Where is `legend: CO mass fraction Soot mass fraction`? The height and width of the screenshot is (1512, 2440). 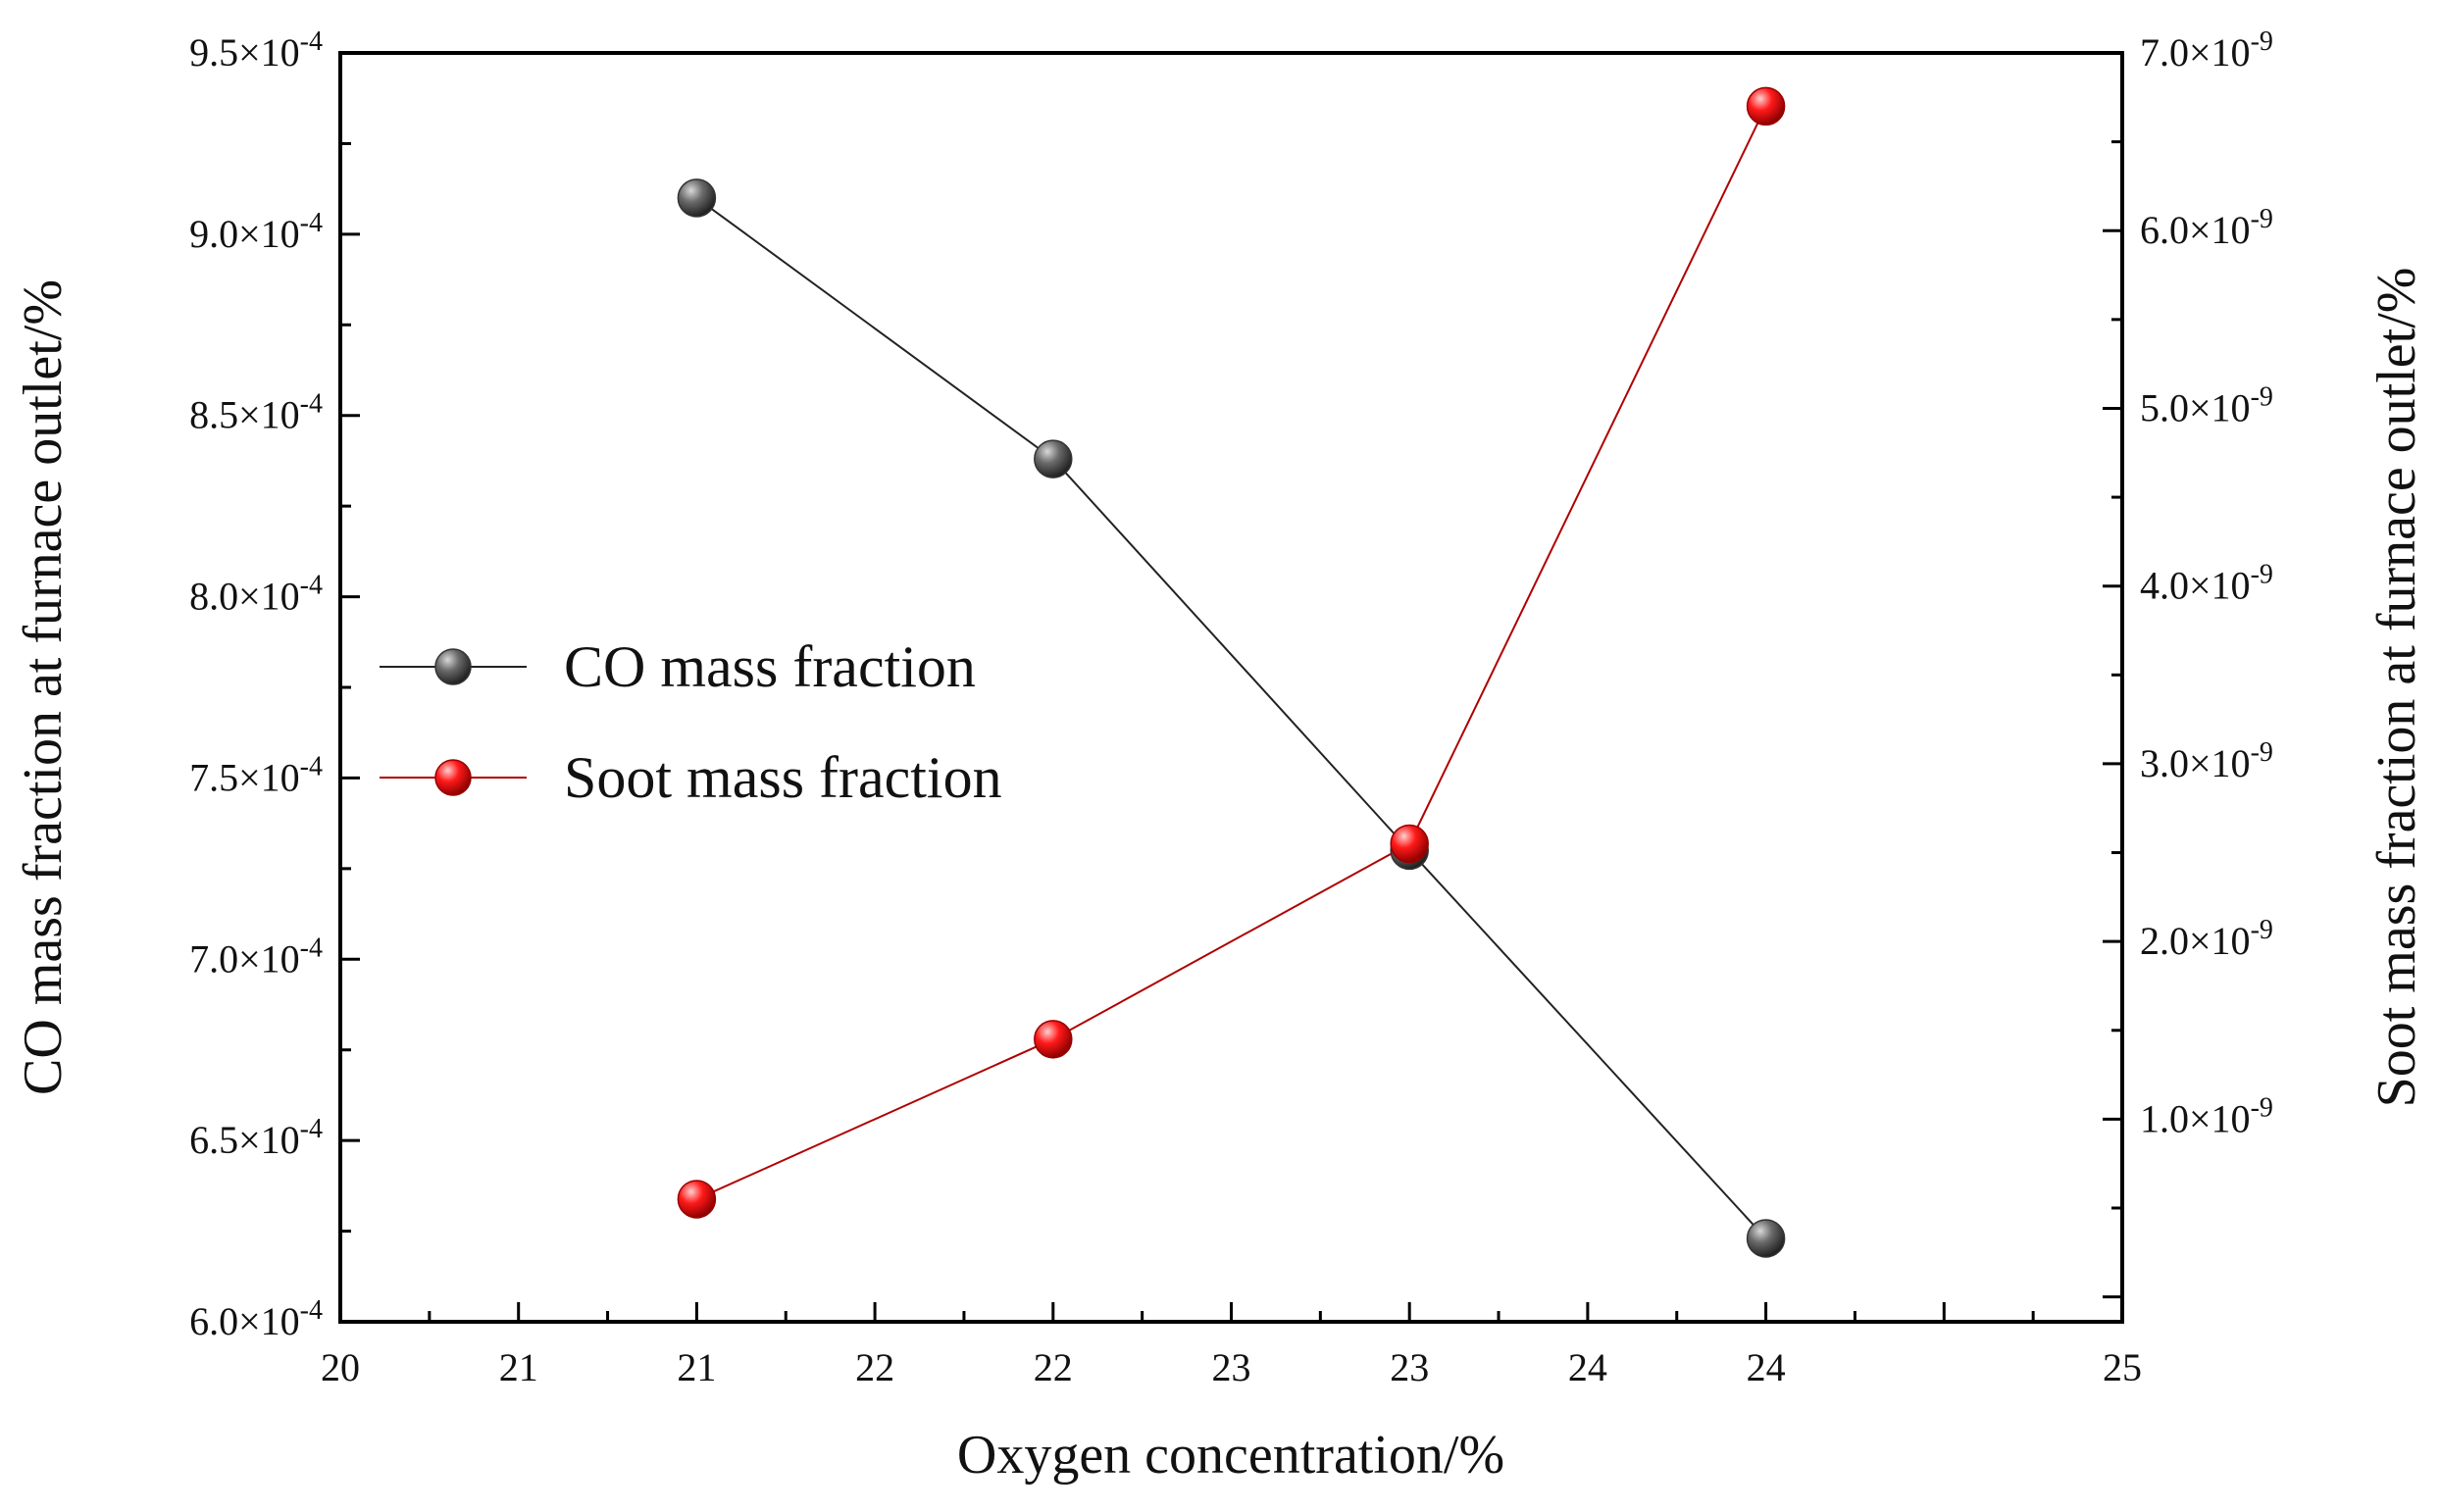
legend: CO mass fraction Soot mass fraction is located at coordinates (691, 722).